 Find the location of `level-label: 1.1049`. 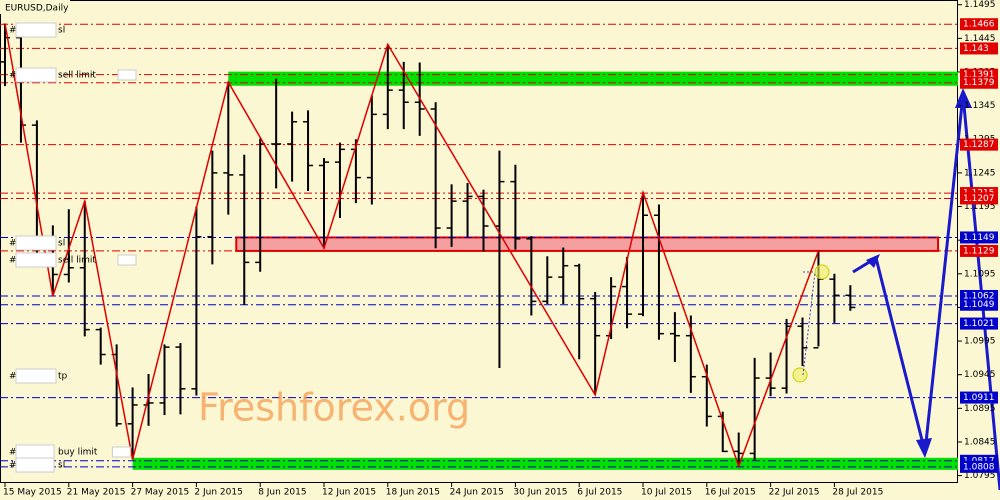

level-label: 1.1049 is located at coordinates (979, 305).